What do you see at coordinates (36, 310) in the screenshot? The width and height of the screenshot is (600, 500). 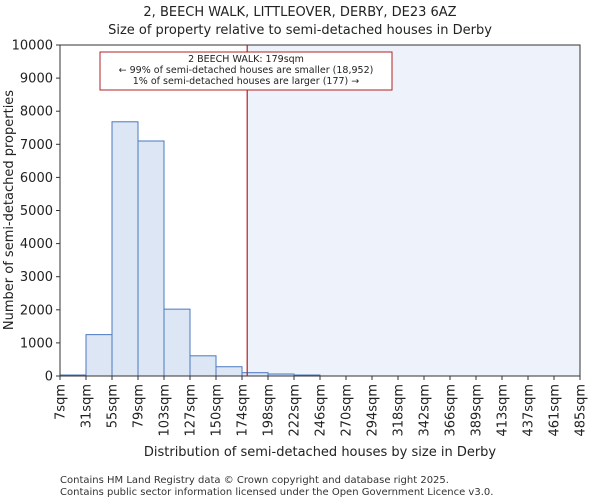 I see `y-tick-label: 2000` at bounding box center [36, 310].